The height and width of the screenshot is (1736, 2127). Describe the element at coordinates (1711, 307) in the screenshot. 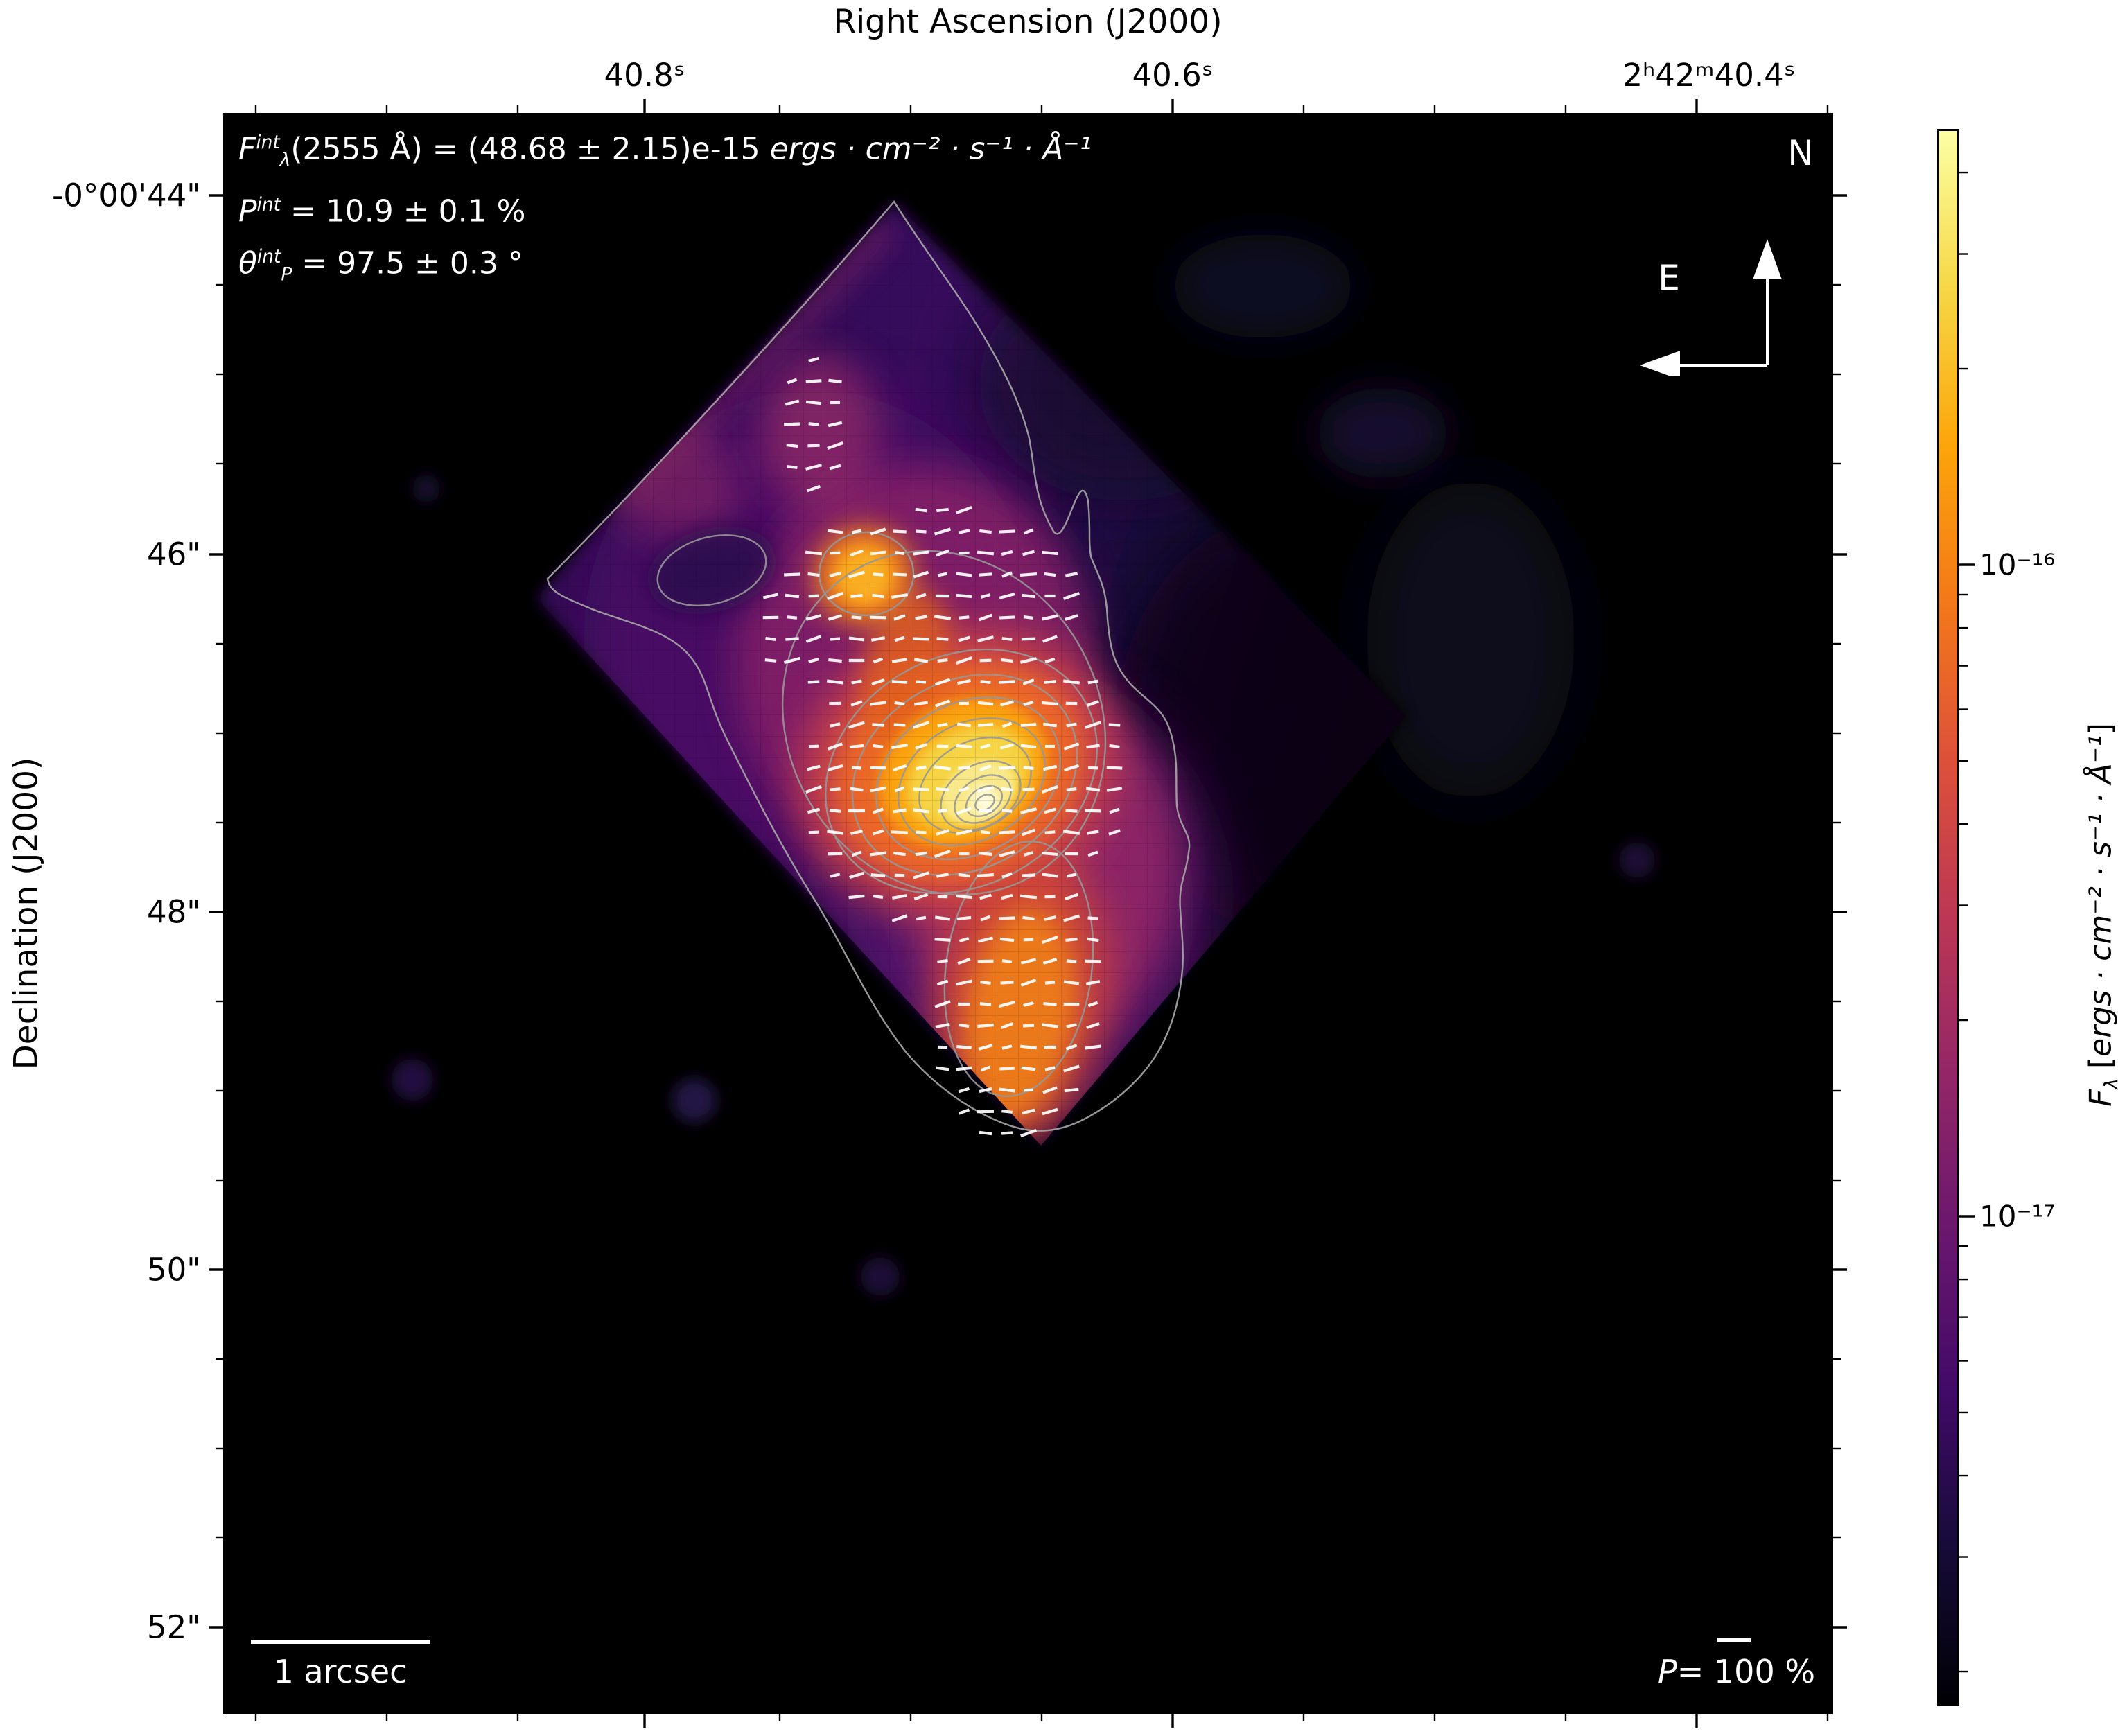

I see `compass-arrows` at that location.